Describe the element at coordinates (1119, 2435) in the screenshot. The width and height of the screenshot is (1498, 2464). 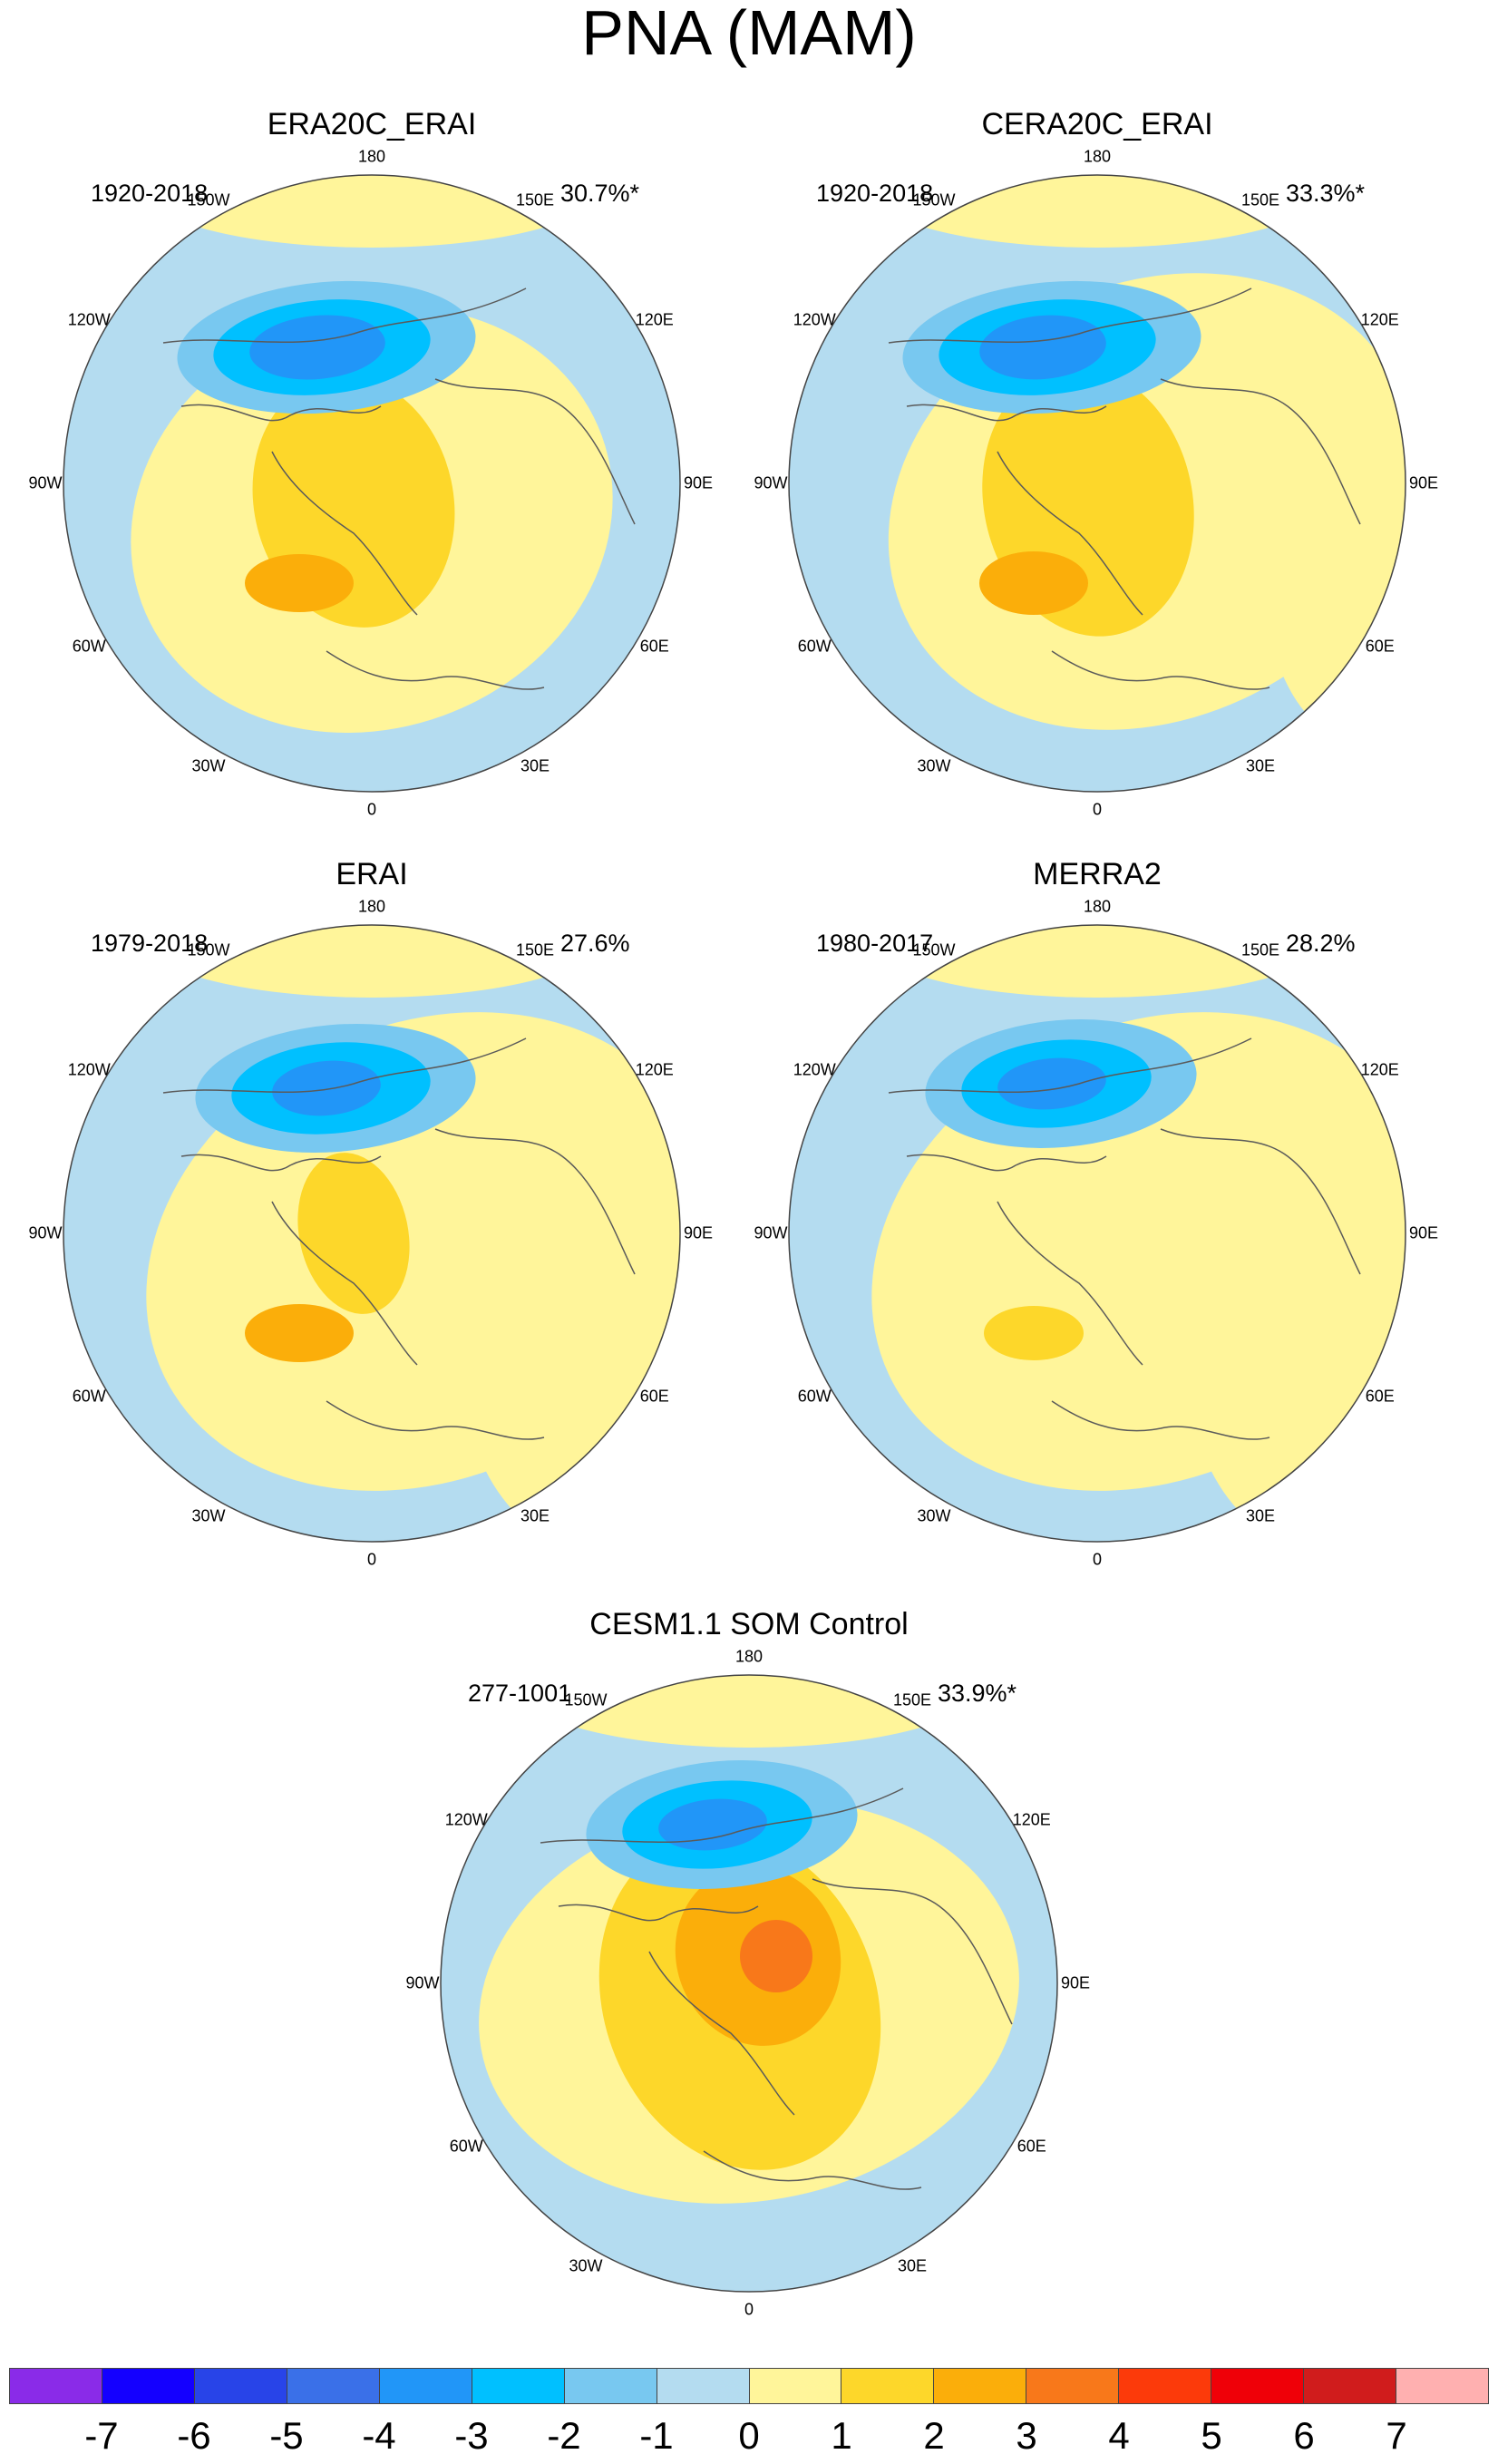
I see `colorbar-tick-label: 4` at that location.